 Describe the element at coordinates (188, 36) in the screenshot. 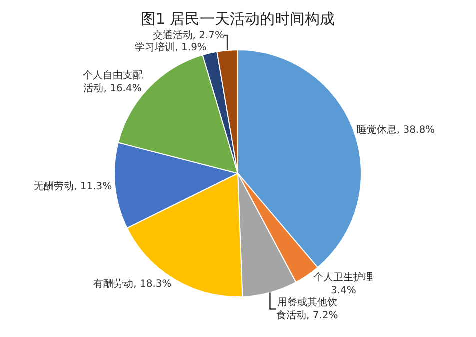

I see `slice-label: 交通活动, 2.7%` at that location.